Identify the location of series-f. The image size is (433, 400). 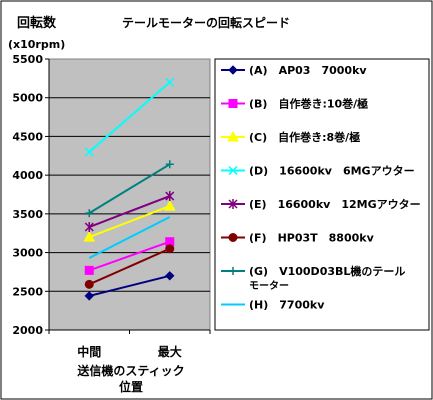
(129, 266).